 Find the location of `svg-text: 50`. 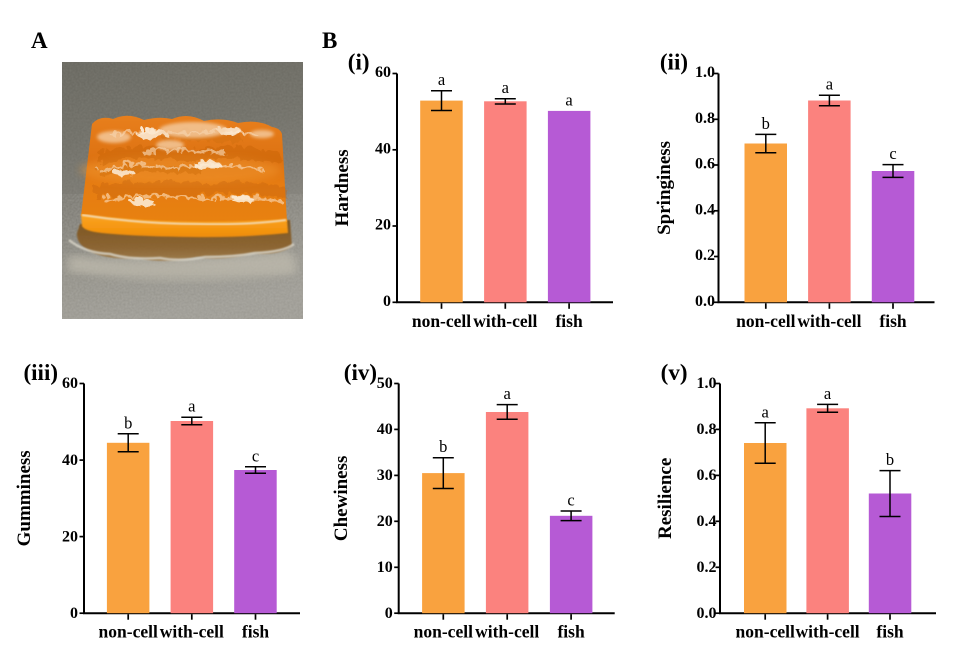

svg-text: 50 is located at coordinates (385, 383).